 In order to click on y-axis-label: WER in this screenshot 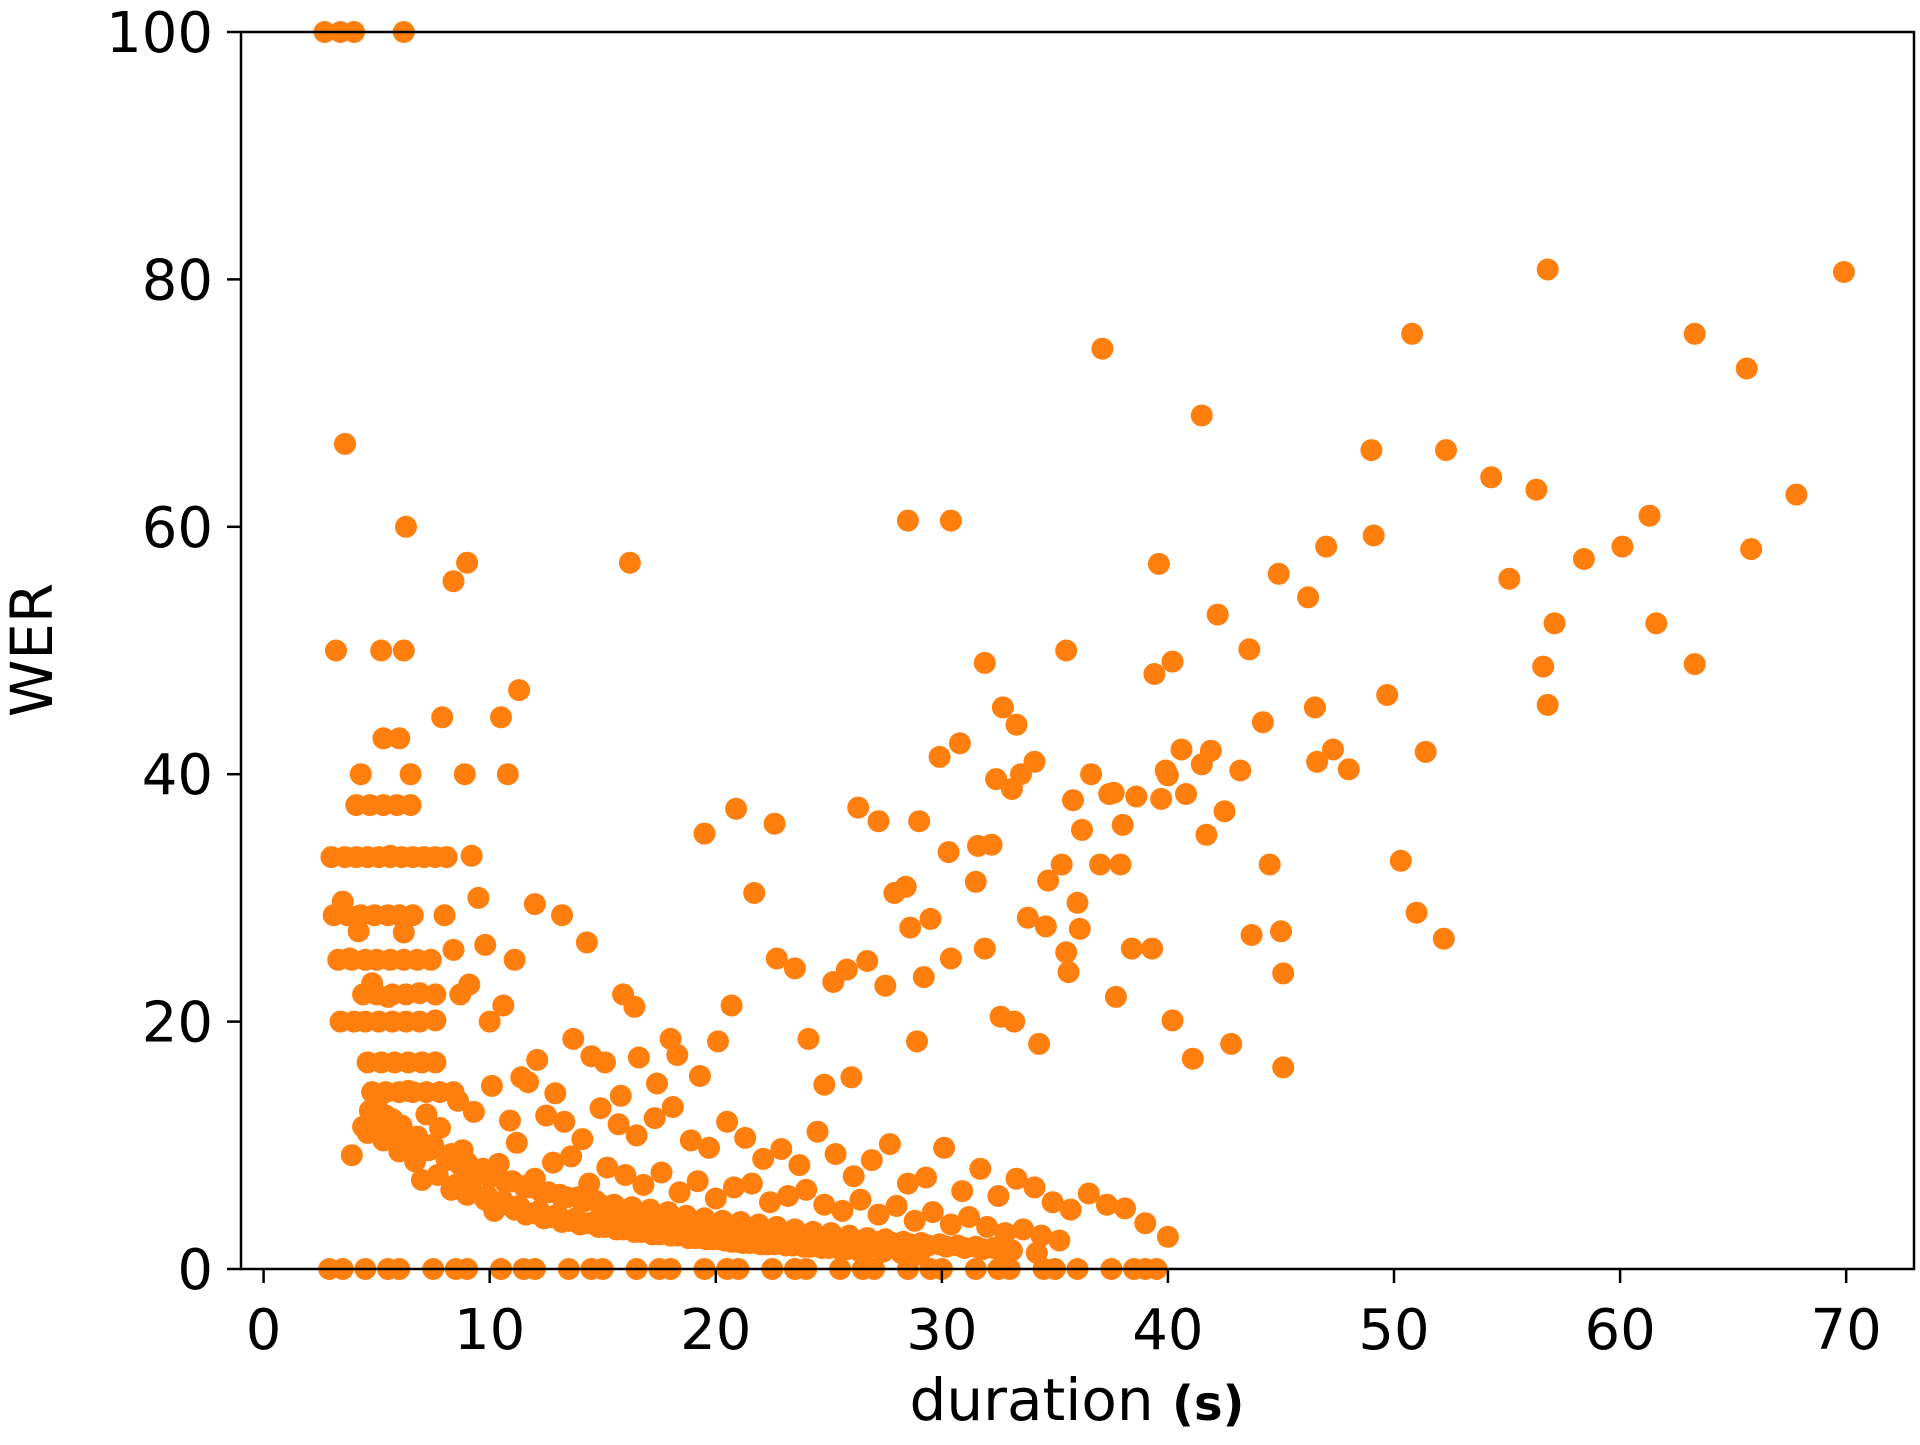, I will do `click(33, 650)`.